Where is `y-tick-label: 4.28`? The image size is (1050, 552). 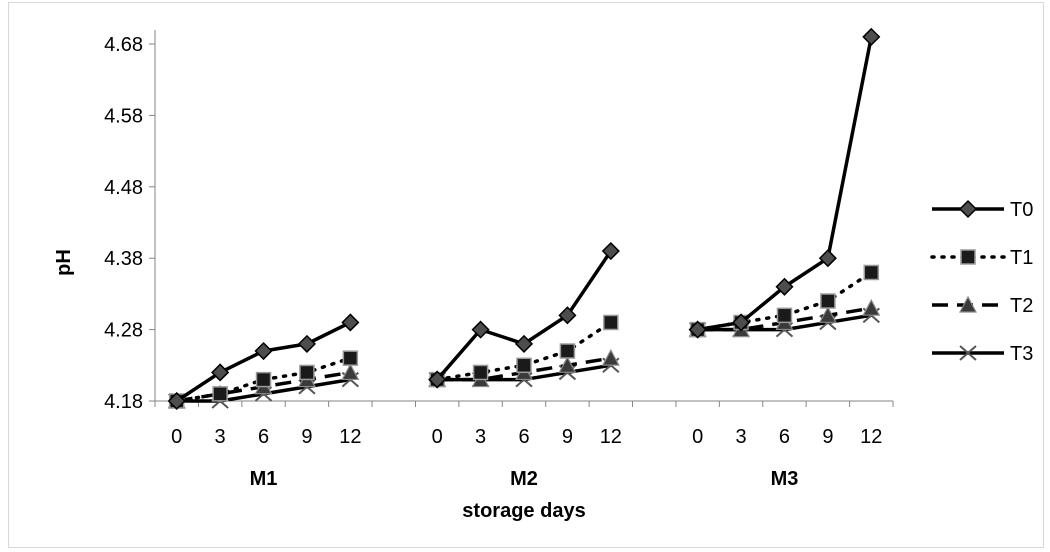
y-tick-label: 4.28 is located at coordinates (123, 331).